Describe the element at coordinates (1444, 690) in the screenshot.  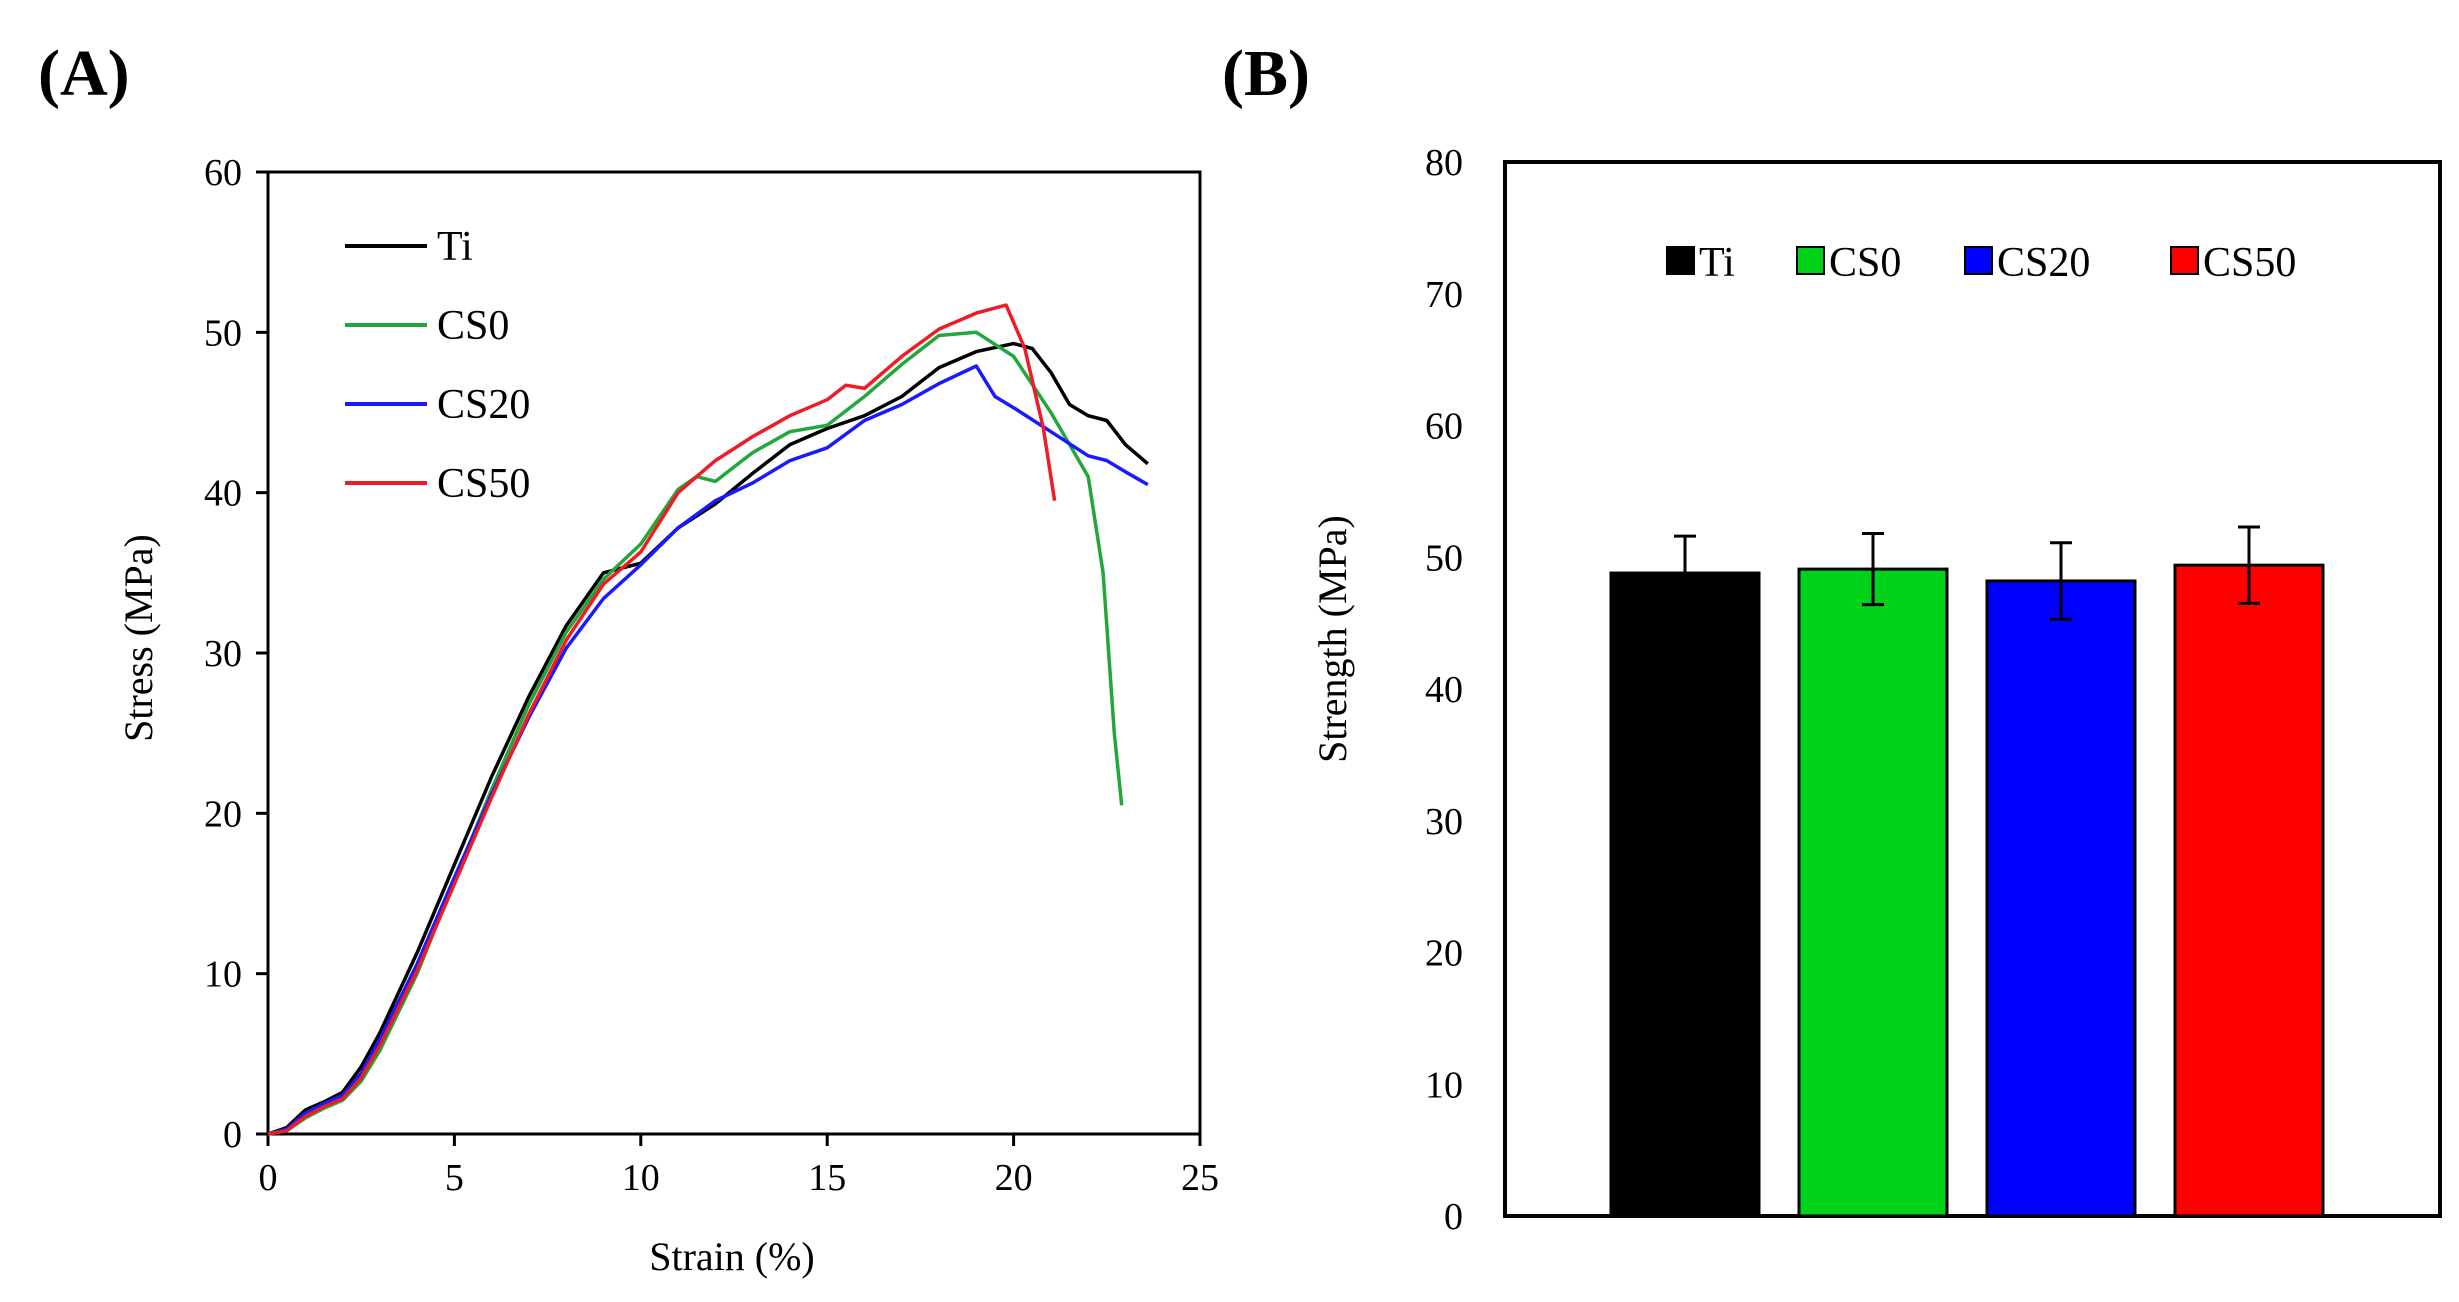
I see `y-tick-label-b: 40` at that location.